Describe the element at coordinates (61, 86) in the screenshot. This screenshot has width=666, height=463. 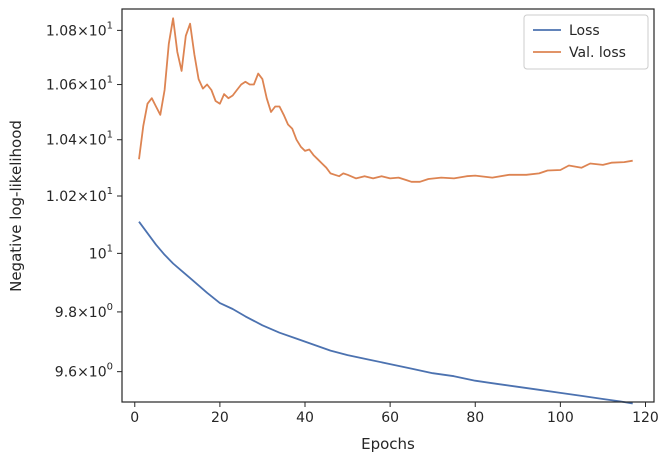
I see `y-tick-mantissa: 1.06` at that location.